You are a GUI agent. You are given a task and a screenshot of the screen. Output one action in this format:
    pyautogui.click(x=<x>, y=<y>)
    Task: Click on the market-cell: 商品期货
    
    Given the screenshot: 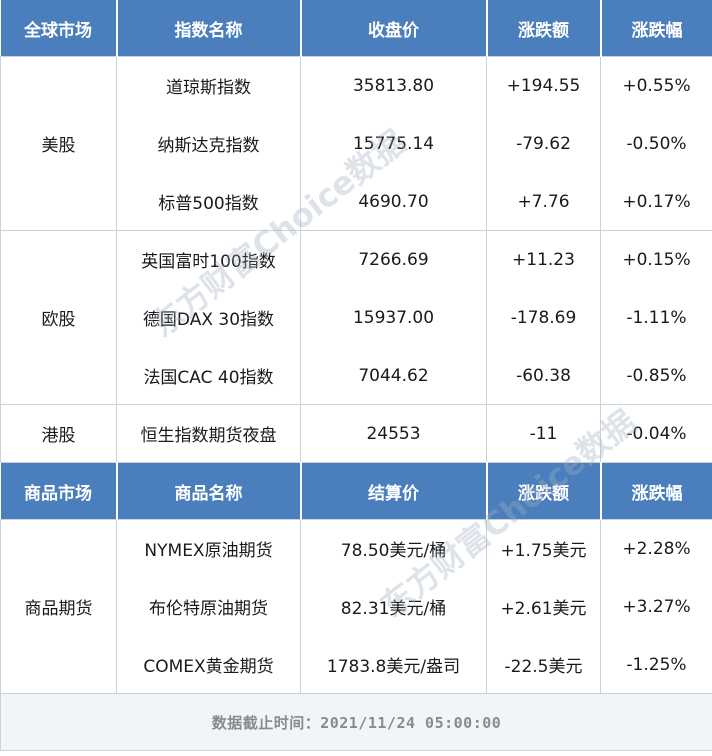 What is the action you would take?
    pyautogui.click(x=58, y=606)
    